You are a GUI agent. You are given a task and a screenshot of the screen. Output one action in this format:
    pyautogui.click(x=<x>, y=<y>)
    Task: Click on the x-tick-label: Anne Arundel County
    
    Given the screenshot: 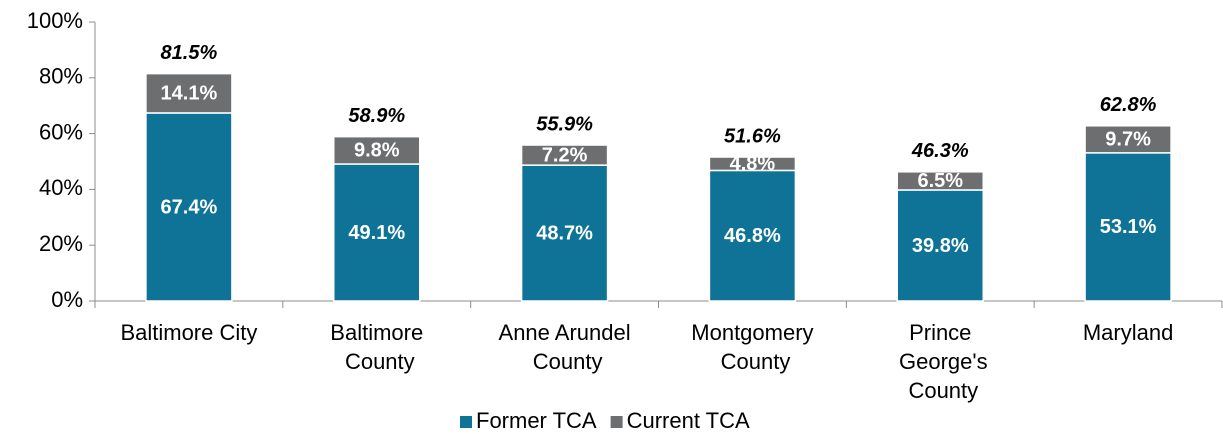 What is the action you would take?
    pyautogui.click(x=565, y=347)
    